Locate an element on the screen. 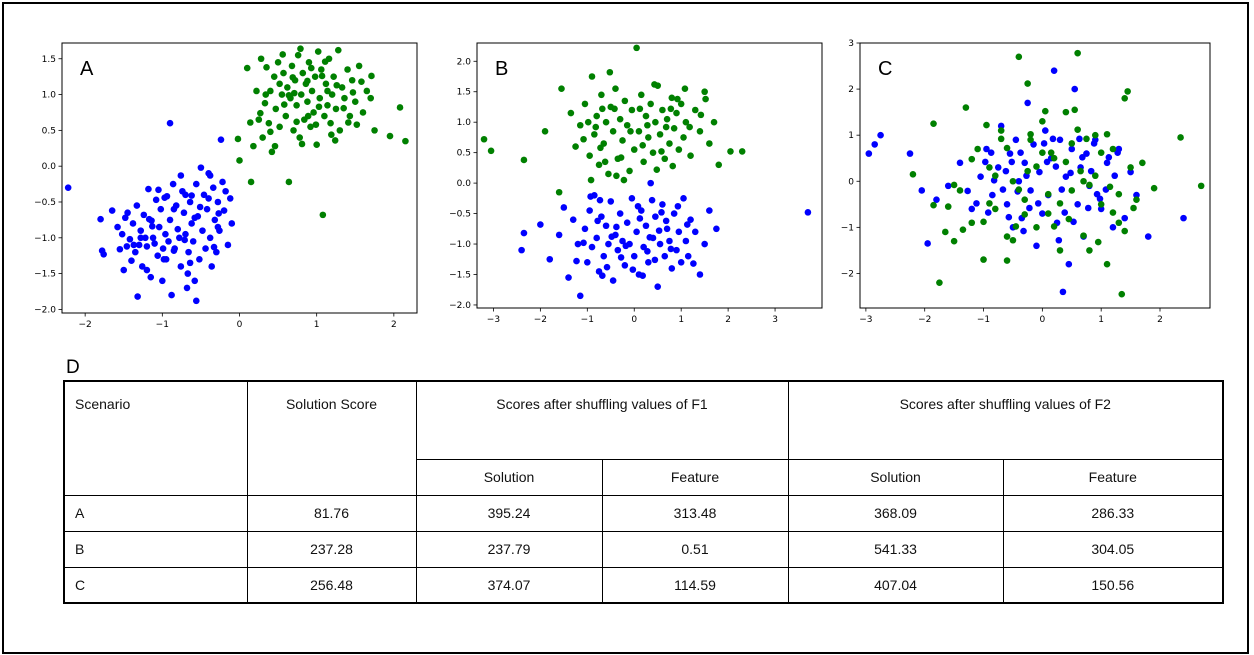 The image size is (1254, 655). y-tick-label: −2 is located at coordinates (847, 274).